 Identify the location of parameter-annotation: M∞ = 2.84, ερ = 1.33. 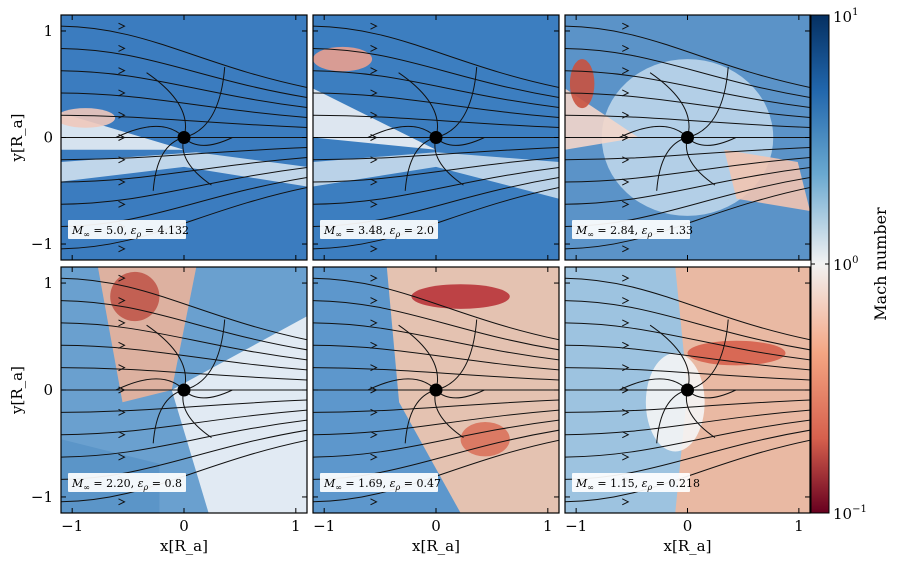
(632, 229).